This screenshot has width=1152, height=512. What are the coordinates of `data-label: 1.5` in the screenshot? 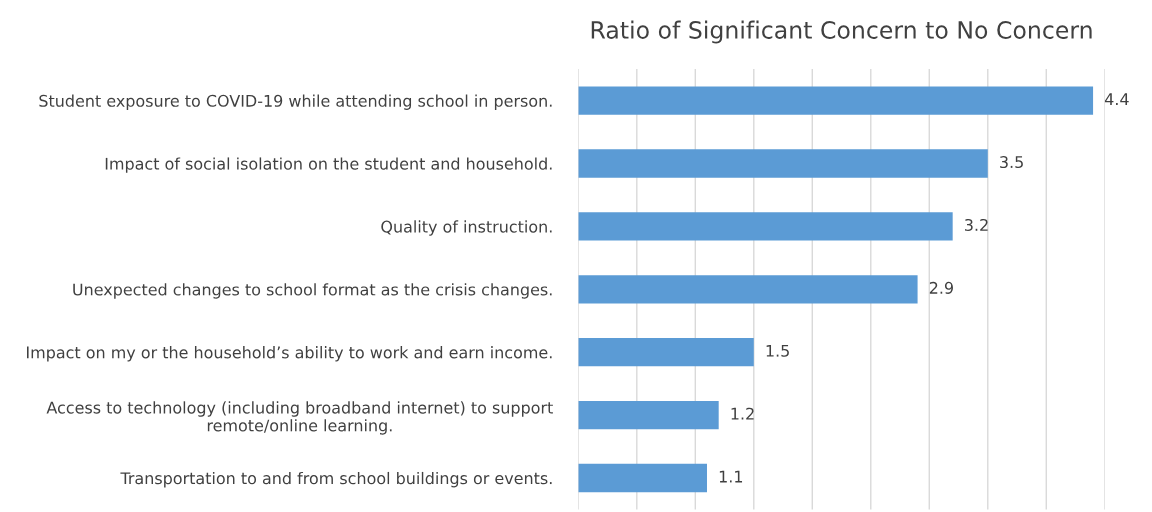 It's located at (777, 350).